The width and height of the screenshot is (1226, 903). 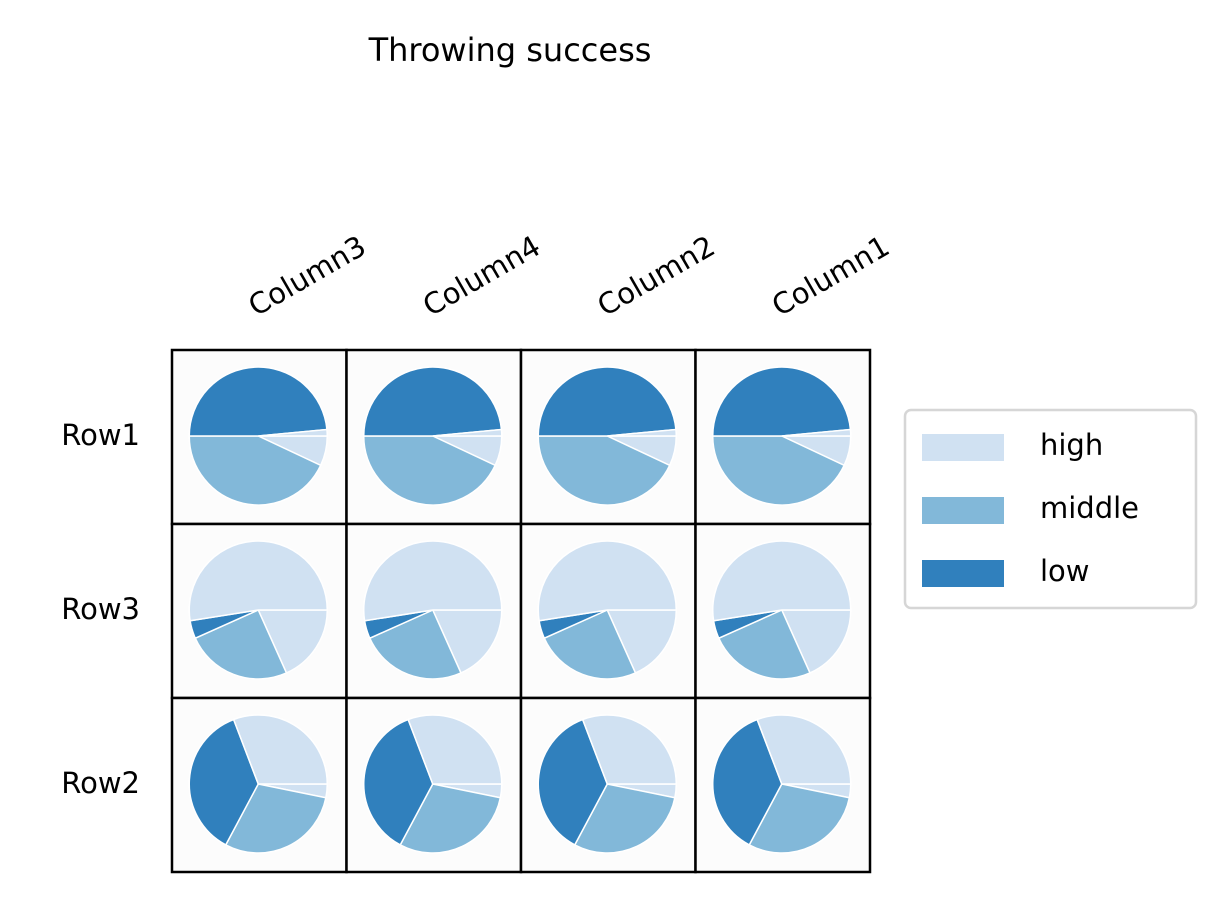 What do you see at coordinates (656, 276) in the screenshot?
I see `column-label: Column2` at bounding box center [656, 276].